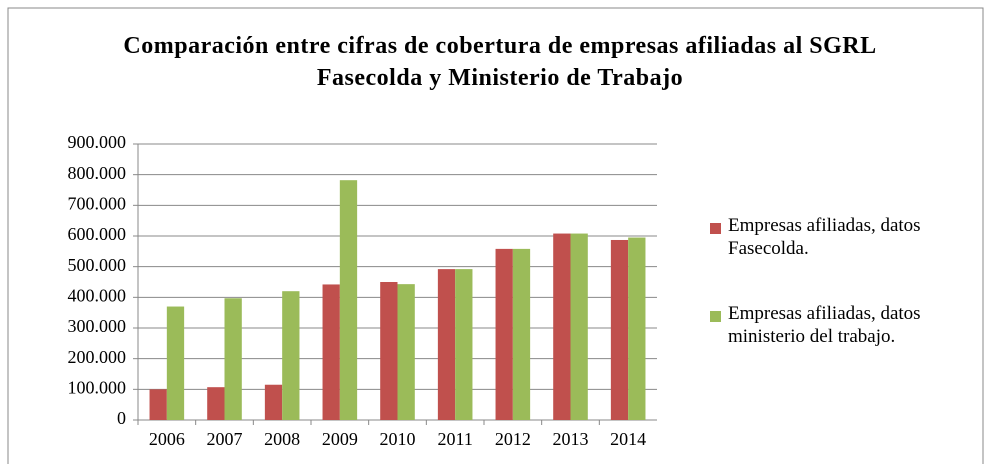 This screenshot has height=464, width=987. I want to click on x-tick-label: 2010, so click(398, 439).